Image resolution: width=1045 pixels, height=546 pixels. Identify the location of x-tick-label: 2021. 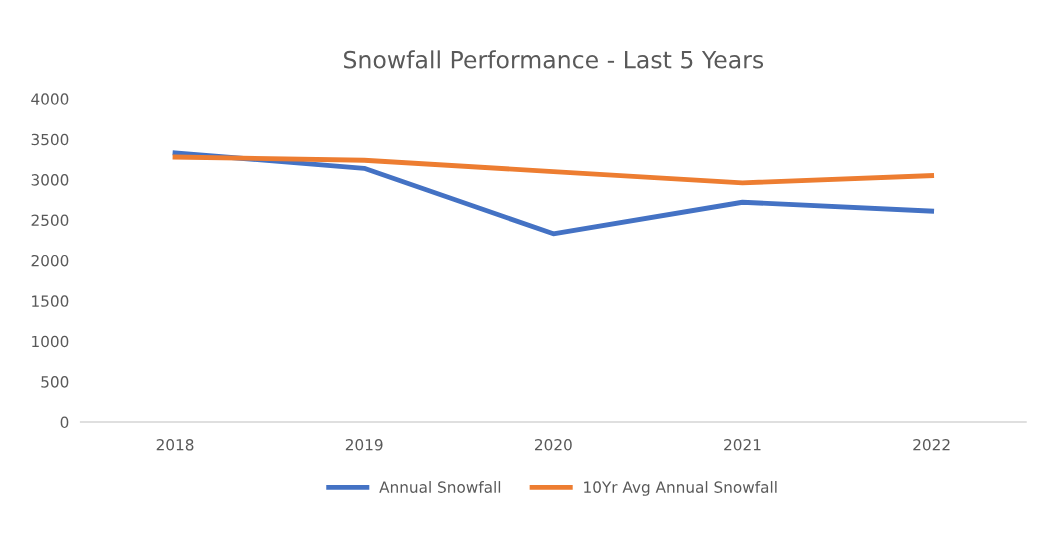
(742, 444).